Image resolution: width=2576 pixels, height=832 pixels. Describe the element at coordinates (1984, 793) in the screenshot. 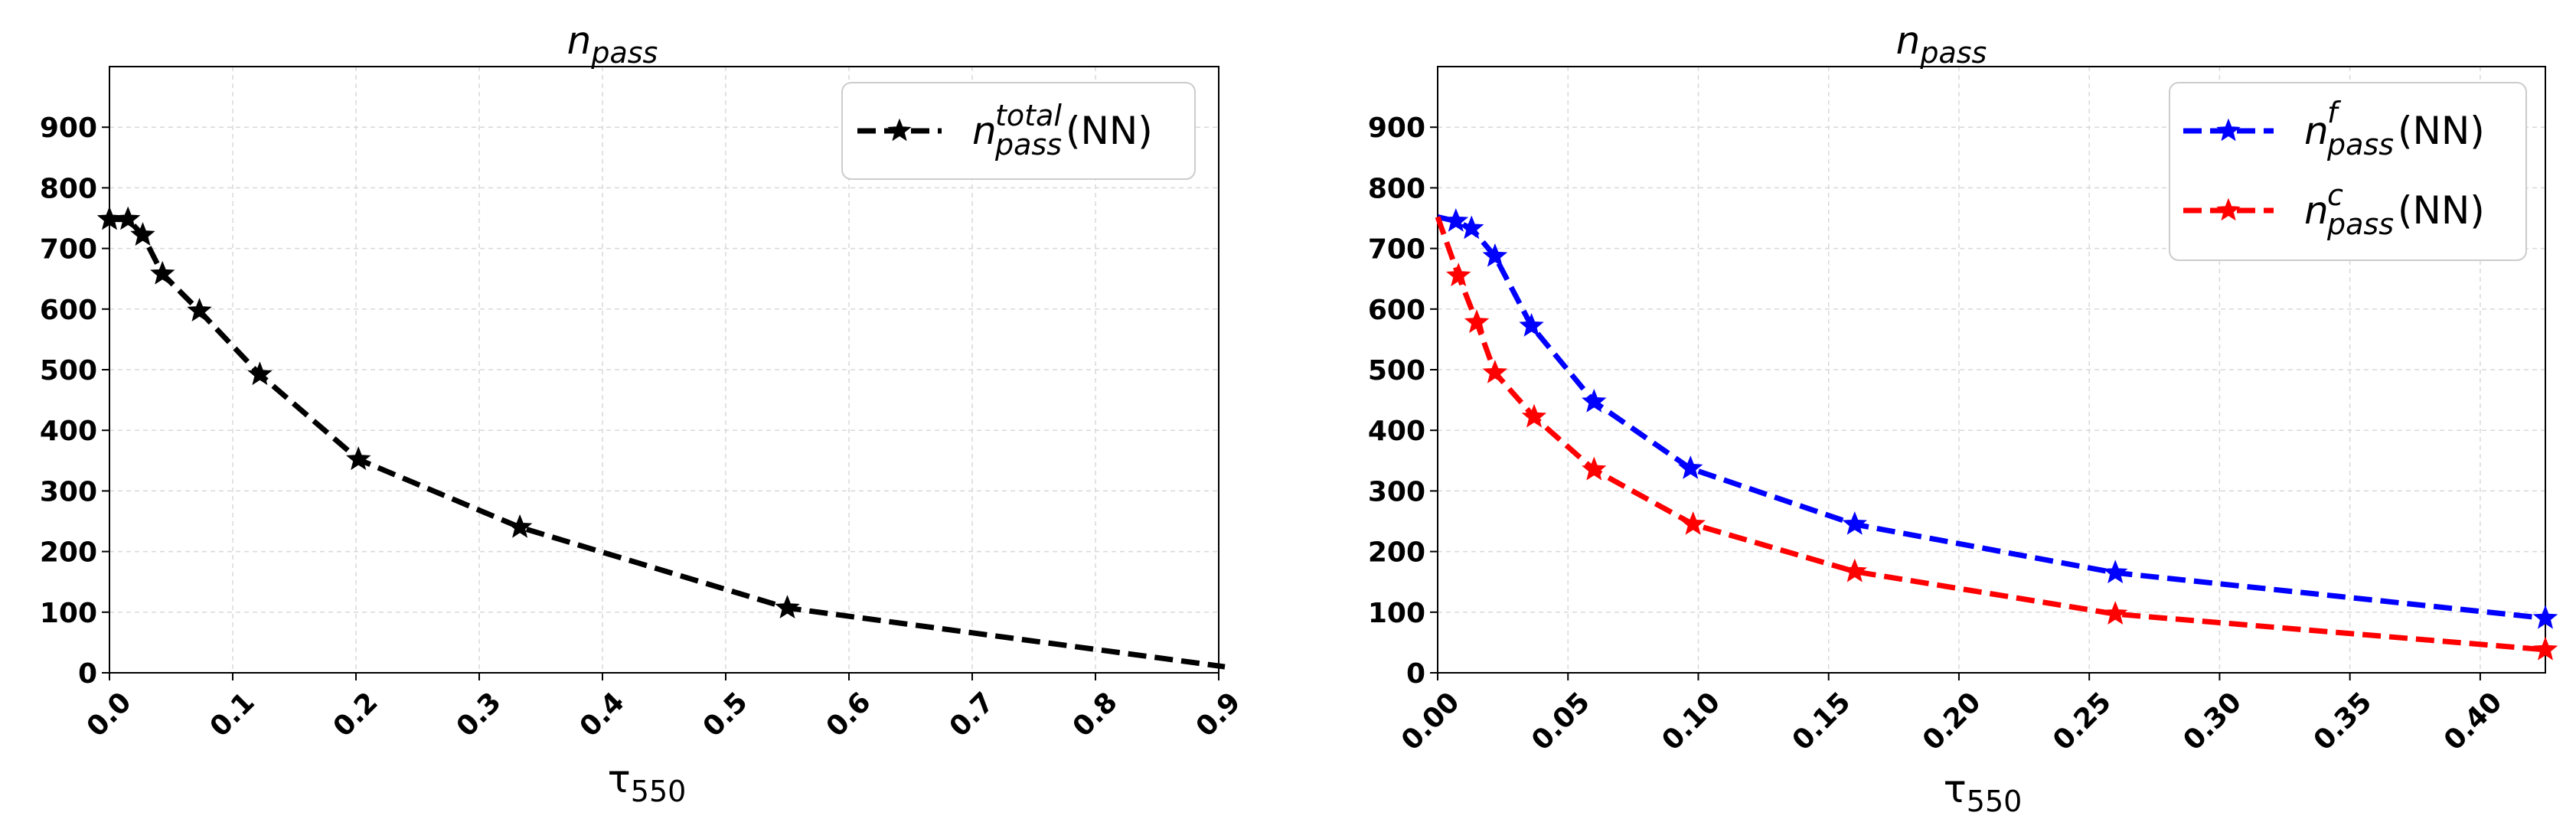

I see `x-axis-label-right: τ550` at that location.